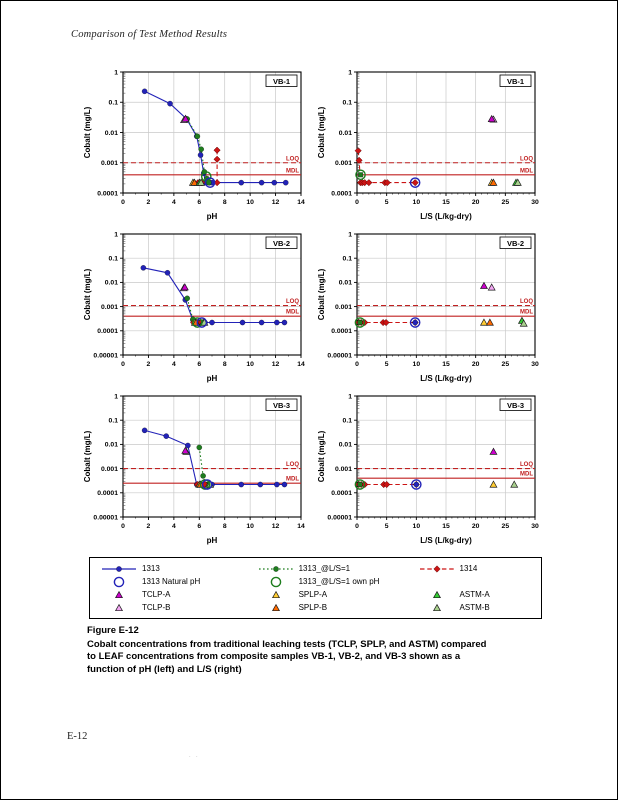  I want to click on legend-label: 1313_@L/S=1 own pH, so click(339, 581).